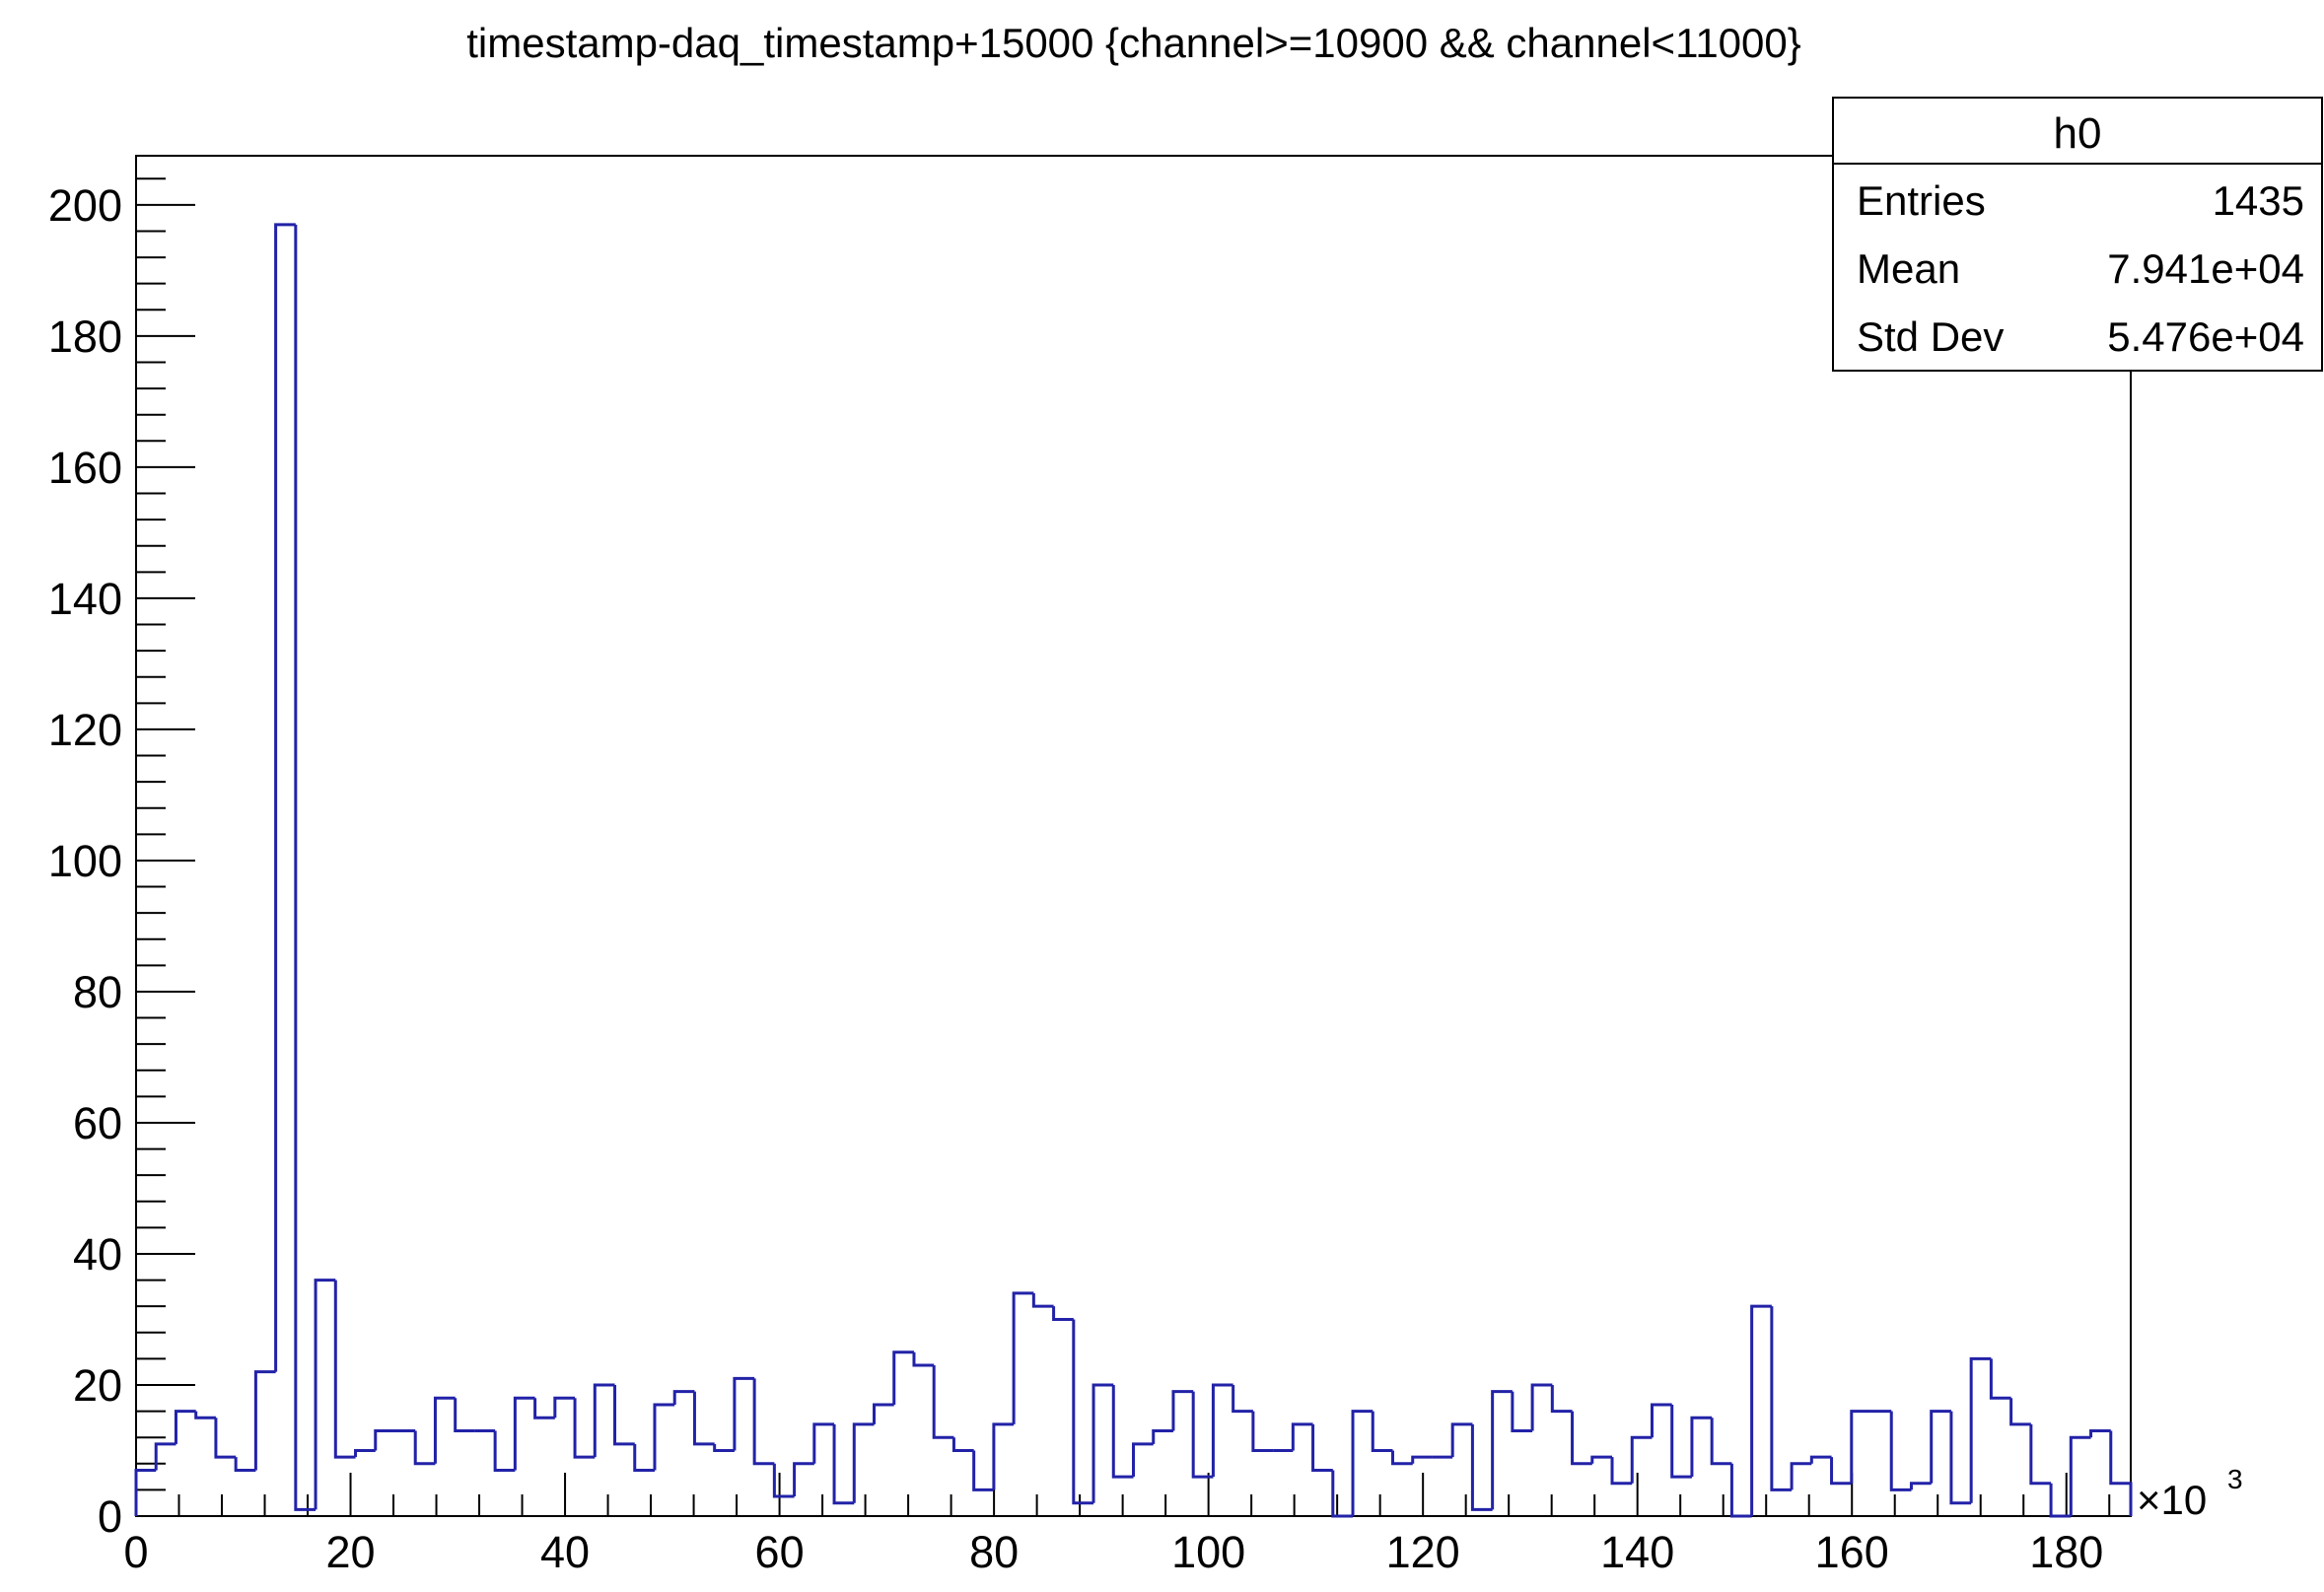 The width and height of the screenshot is (2324, 1592). What do you see at coordinates (2172, 1500) in the screenshot?
I see `x-multiplier: ×10` at bounding box center [2172, 1500].